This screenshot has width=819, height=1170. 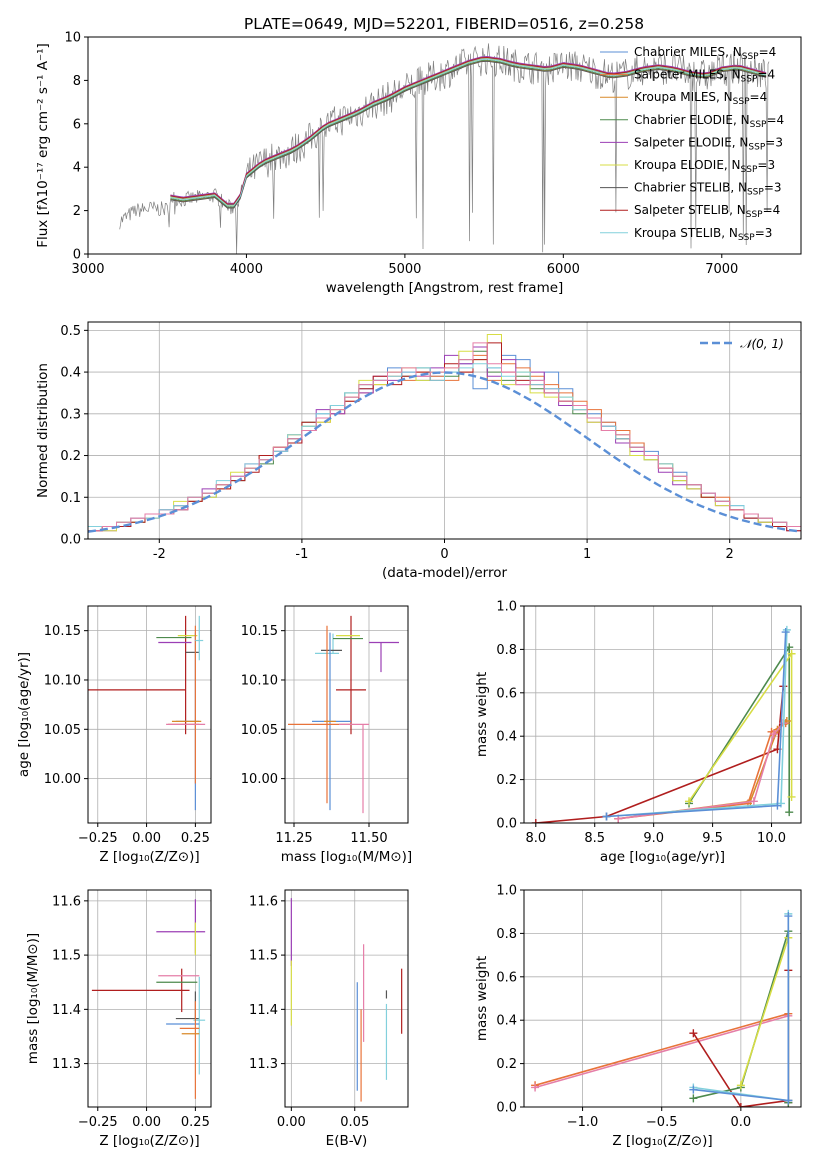 I want to click on legend-entry: Salpeter MILES, NSSP=4, so click(x=704, y=76).